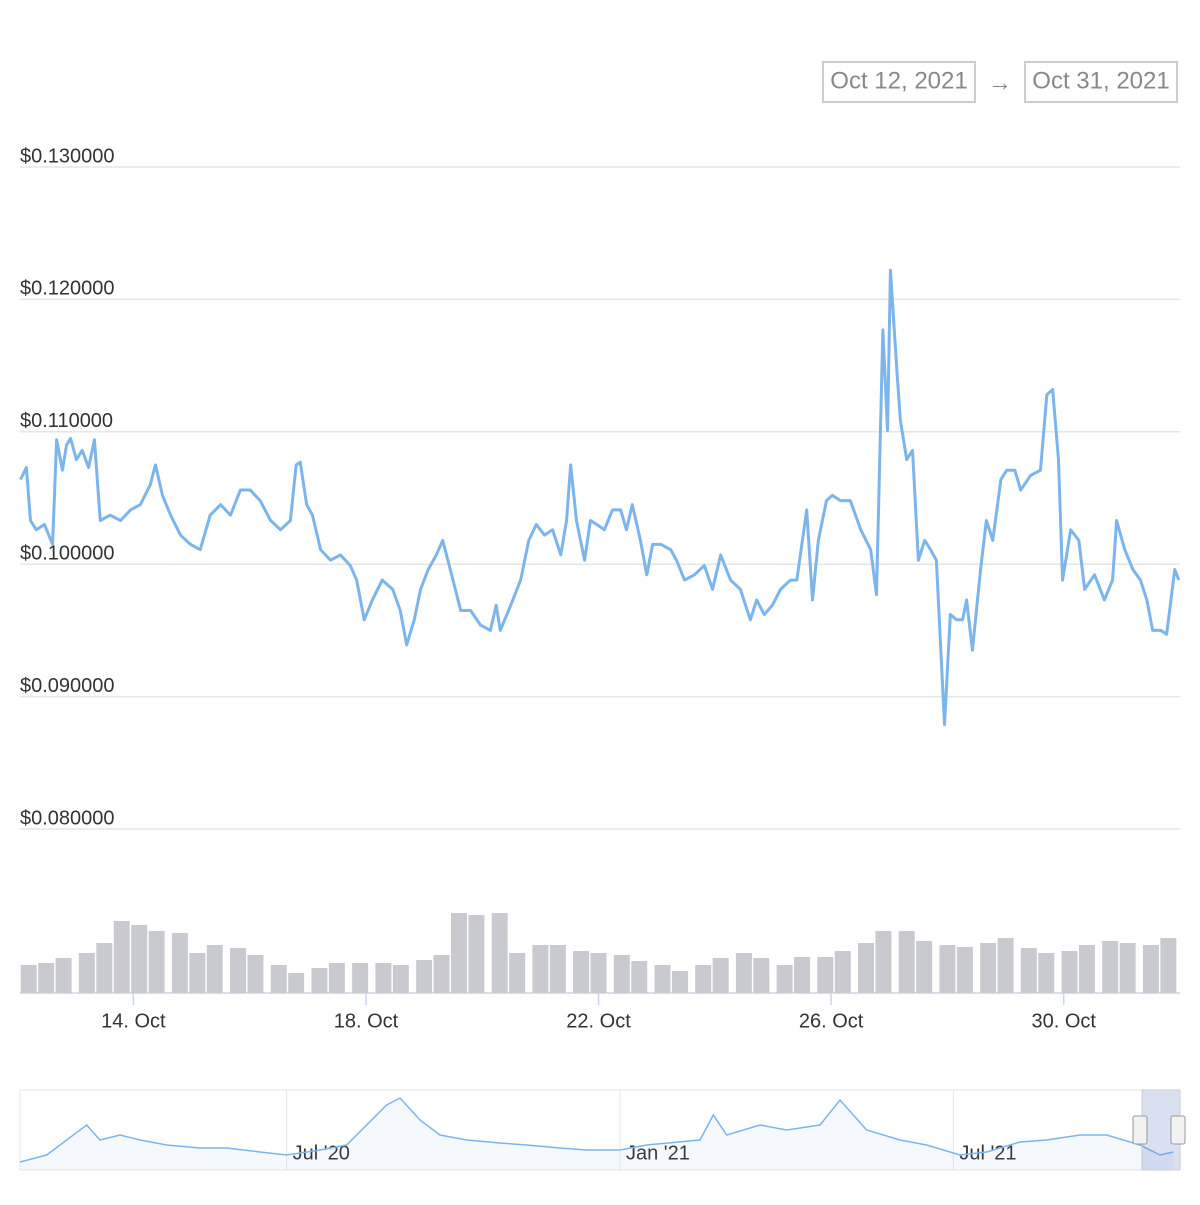 The image size is (1200, 1205). I want to click on navigator-line, so click(596, 1130).